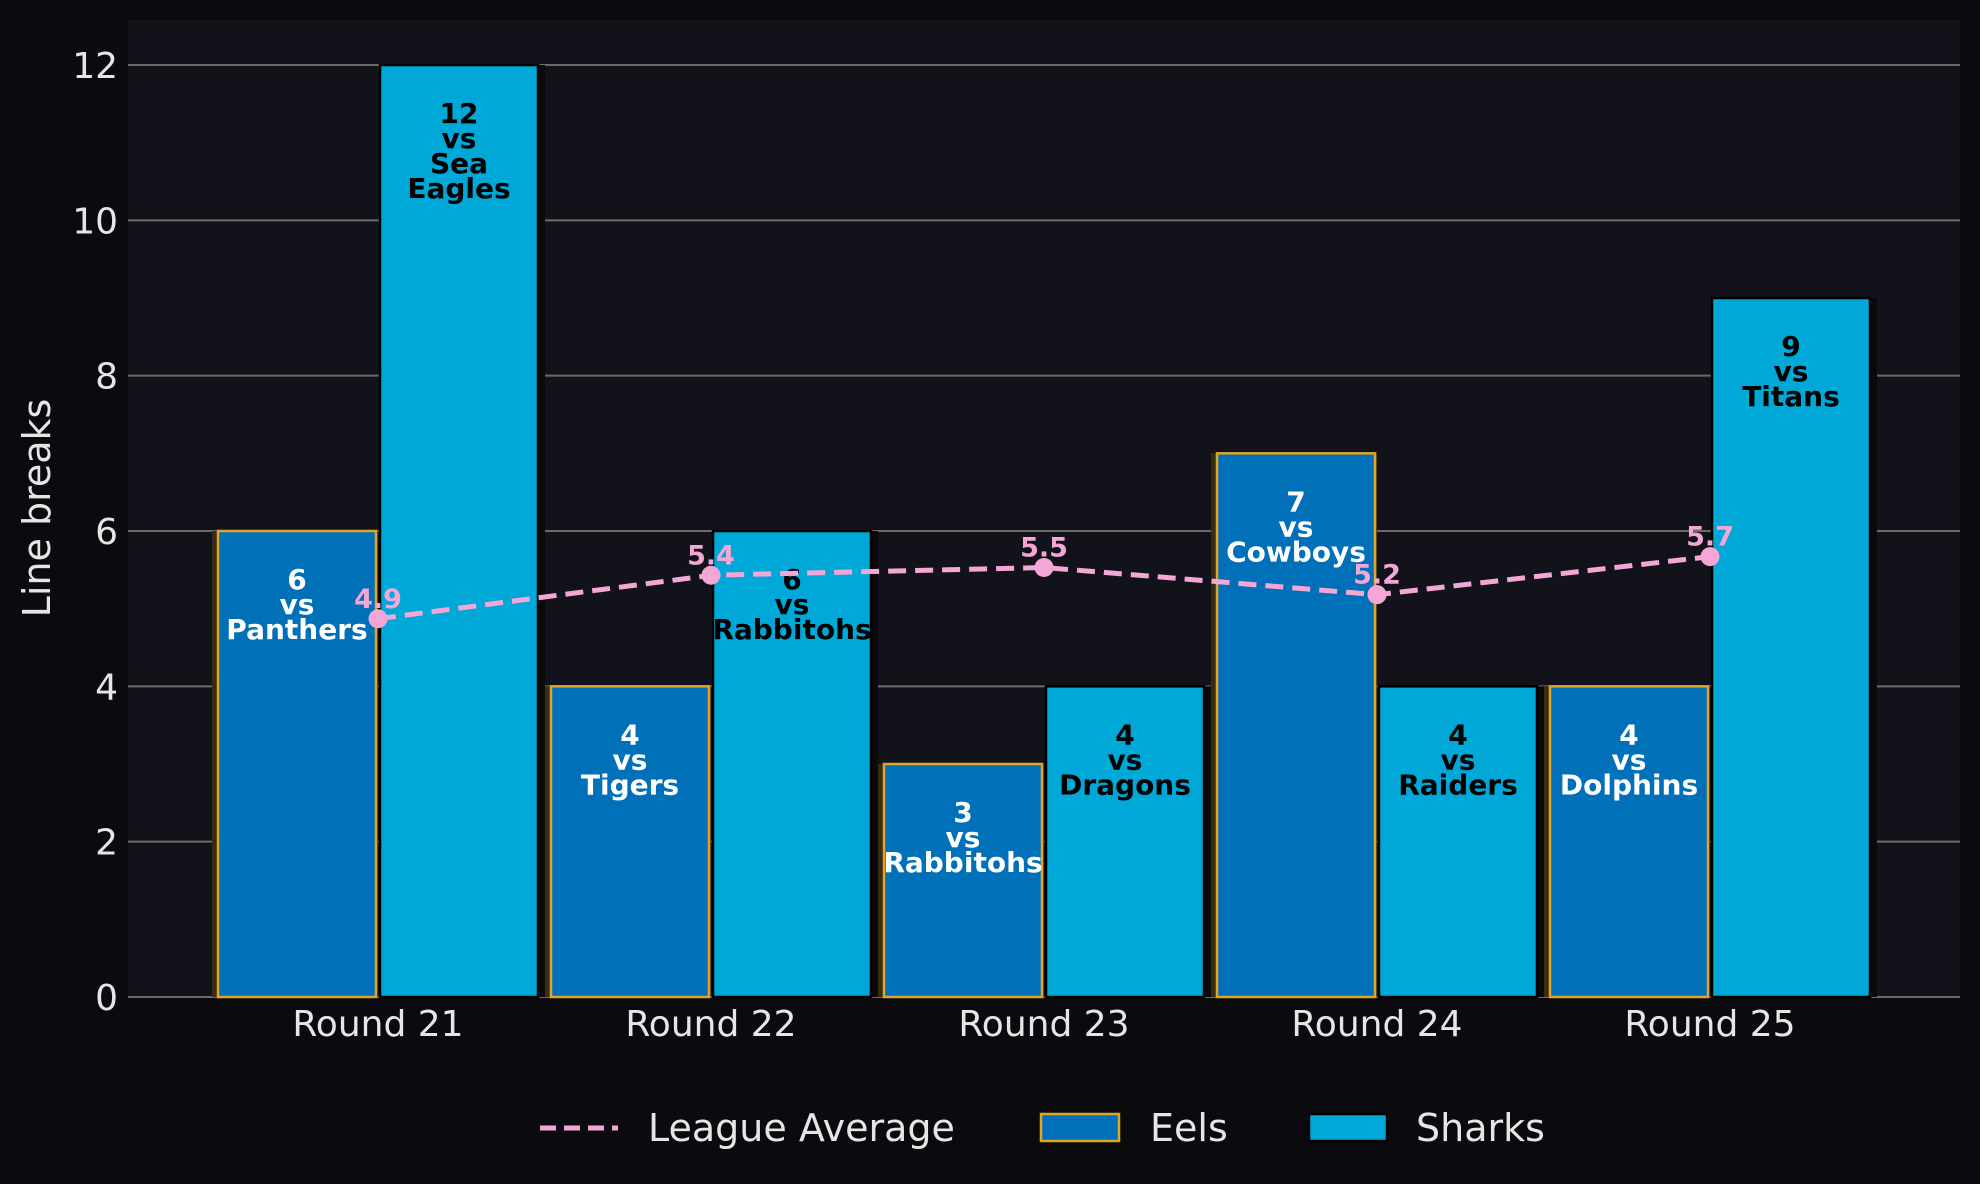 Image resolution: width=1980 pixels, height=1184 pixels. Describe the element at coordinates (962, 812) in the screenshot. I see `bar-data-label: 3` at that location.